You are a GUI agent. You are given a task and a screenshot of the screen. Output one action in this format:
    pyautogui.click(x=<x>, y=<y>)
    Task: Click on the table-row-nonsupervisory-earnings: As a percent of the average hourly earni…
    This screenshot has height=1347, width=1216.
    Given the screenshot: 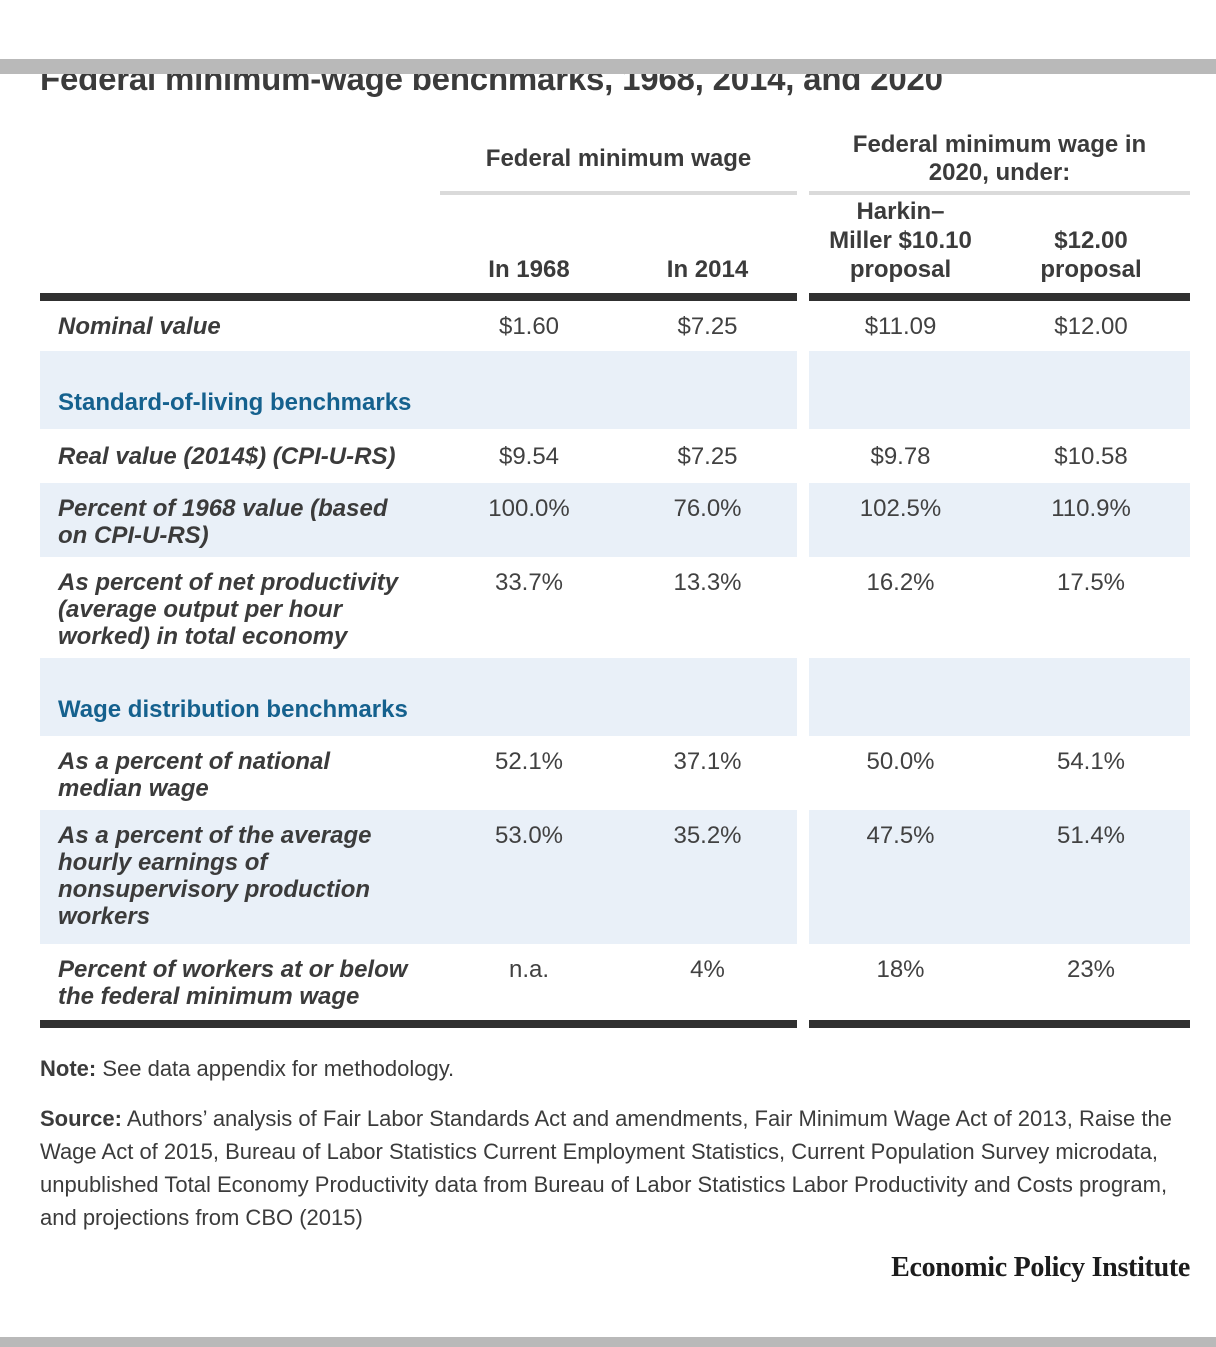 What is the action you would take?
    pyautogui.click(x=615, y=877)
    